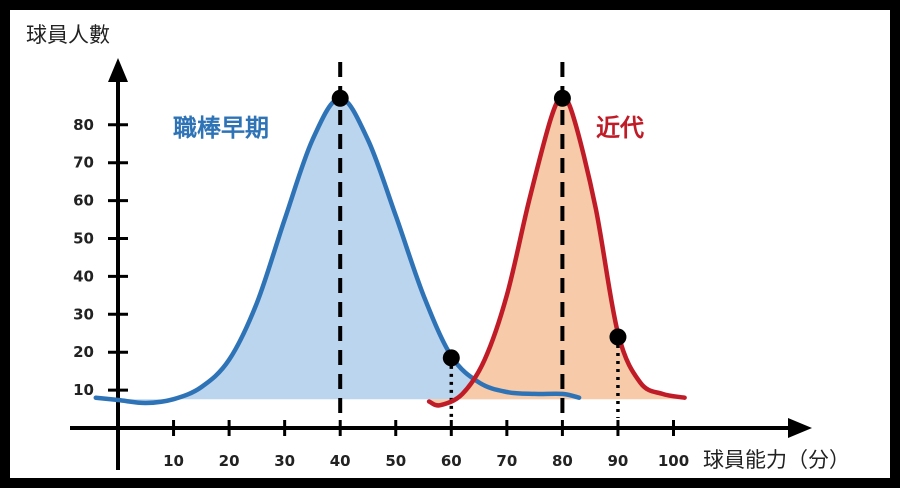 Image resolution: width=900 pixels, height=488 pixels. Describe the element at coordinates (562, 461) in the screenshot. I see `x-tick-label-80: 80` at that location.